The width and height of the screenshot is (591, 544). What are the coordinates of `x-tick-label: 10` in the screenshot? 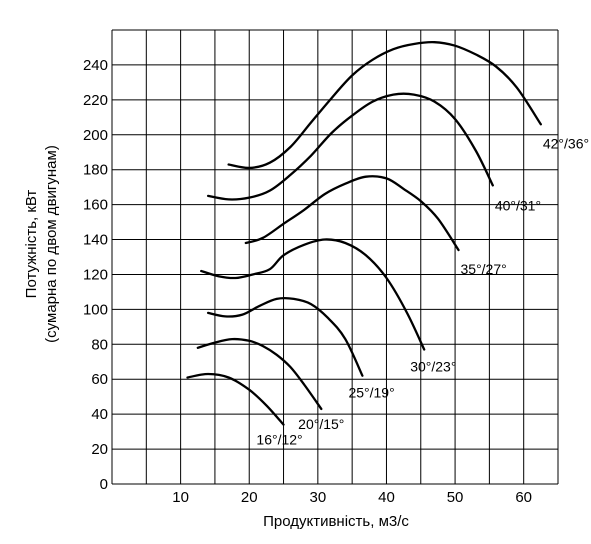 It's located at (180, 497).